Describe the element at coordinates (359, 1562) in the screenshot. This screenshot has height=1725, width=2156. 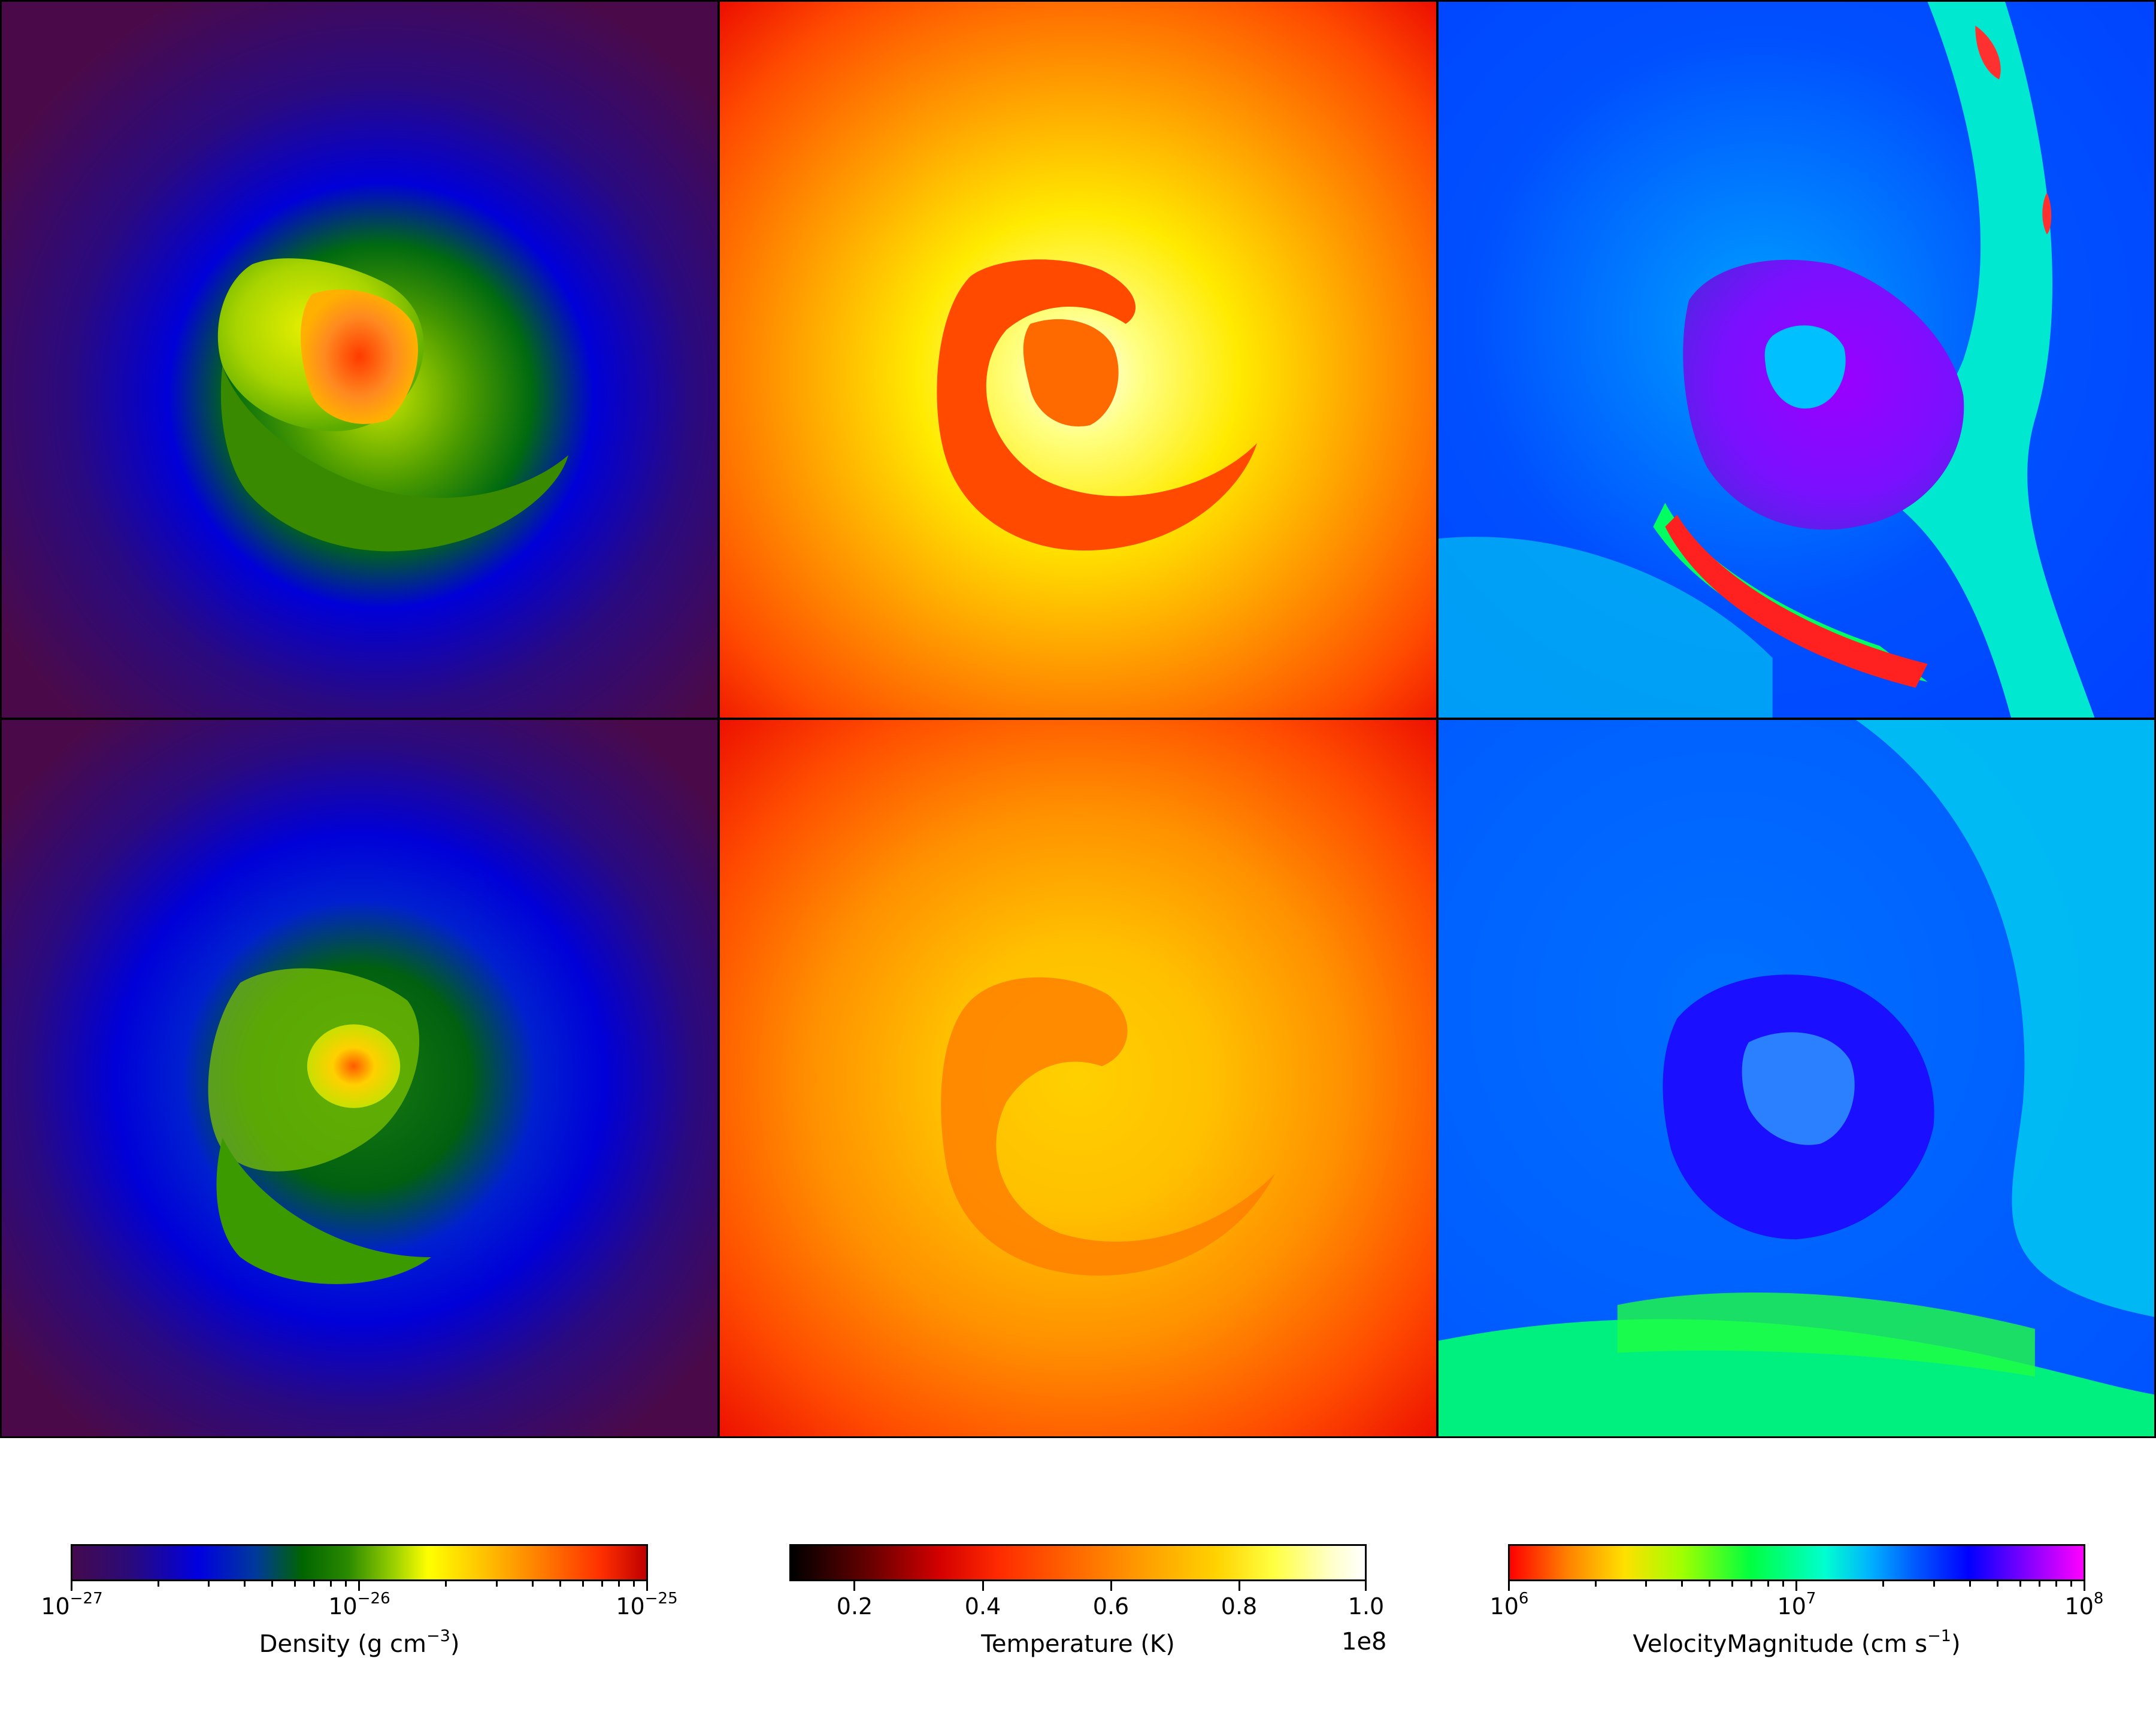
I see `density-colorbar` at that location.